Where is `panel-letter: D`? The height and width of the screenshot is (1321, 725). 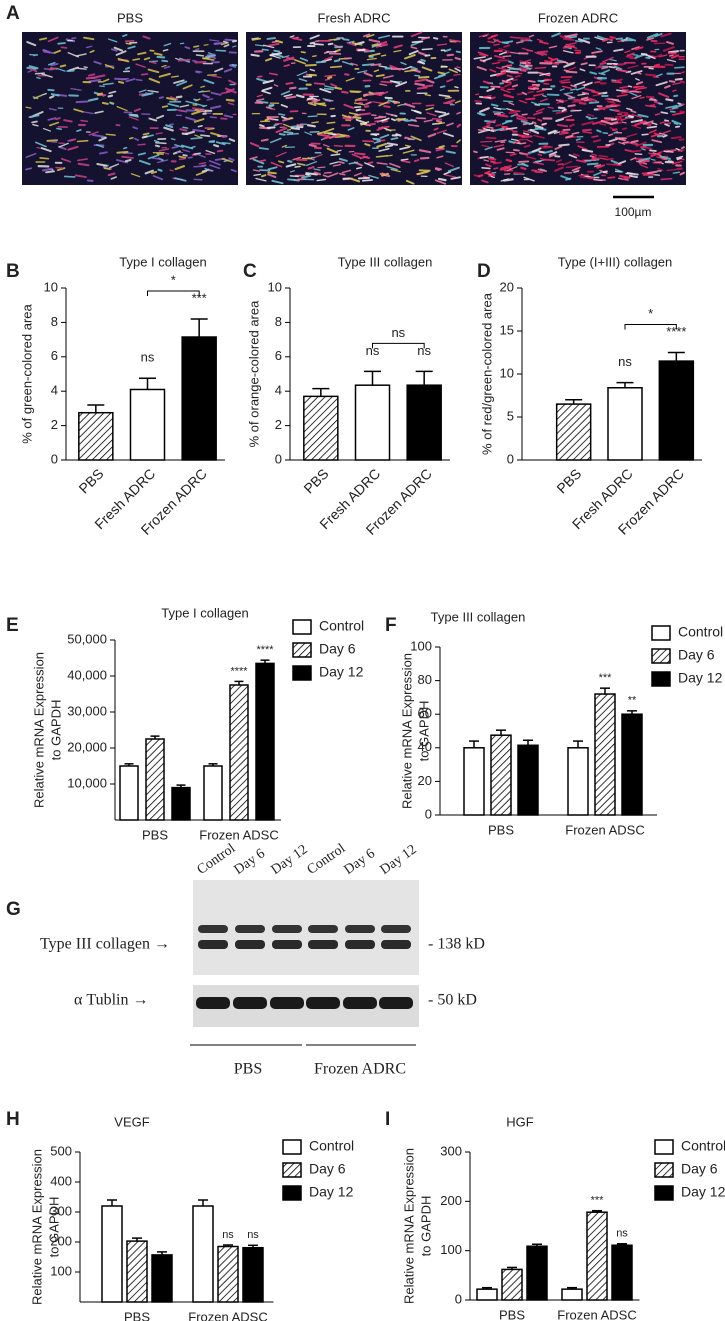 panel-letter: D is located at coordinates (484, 271).